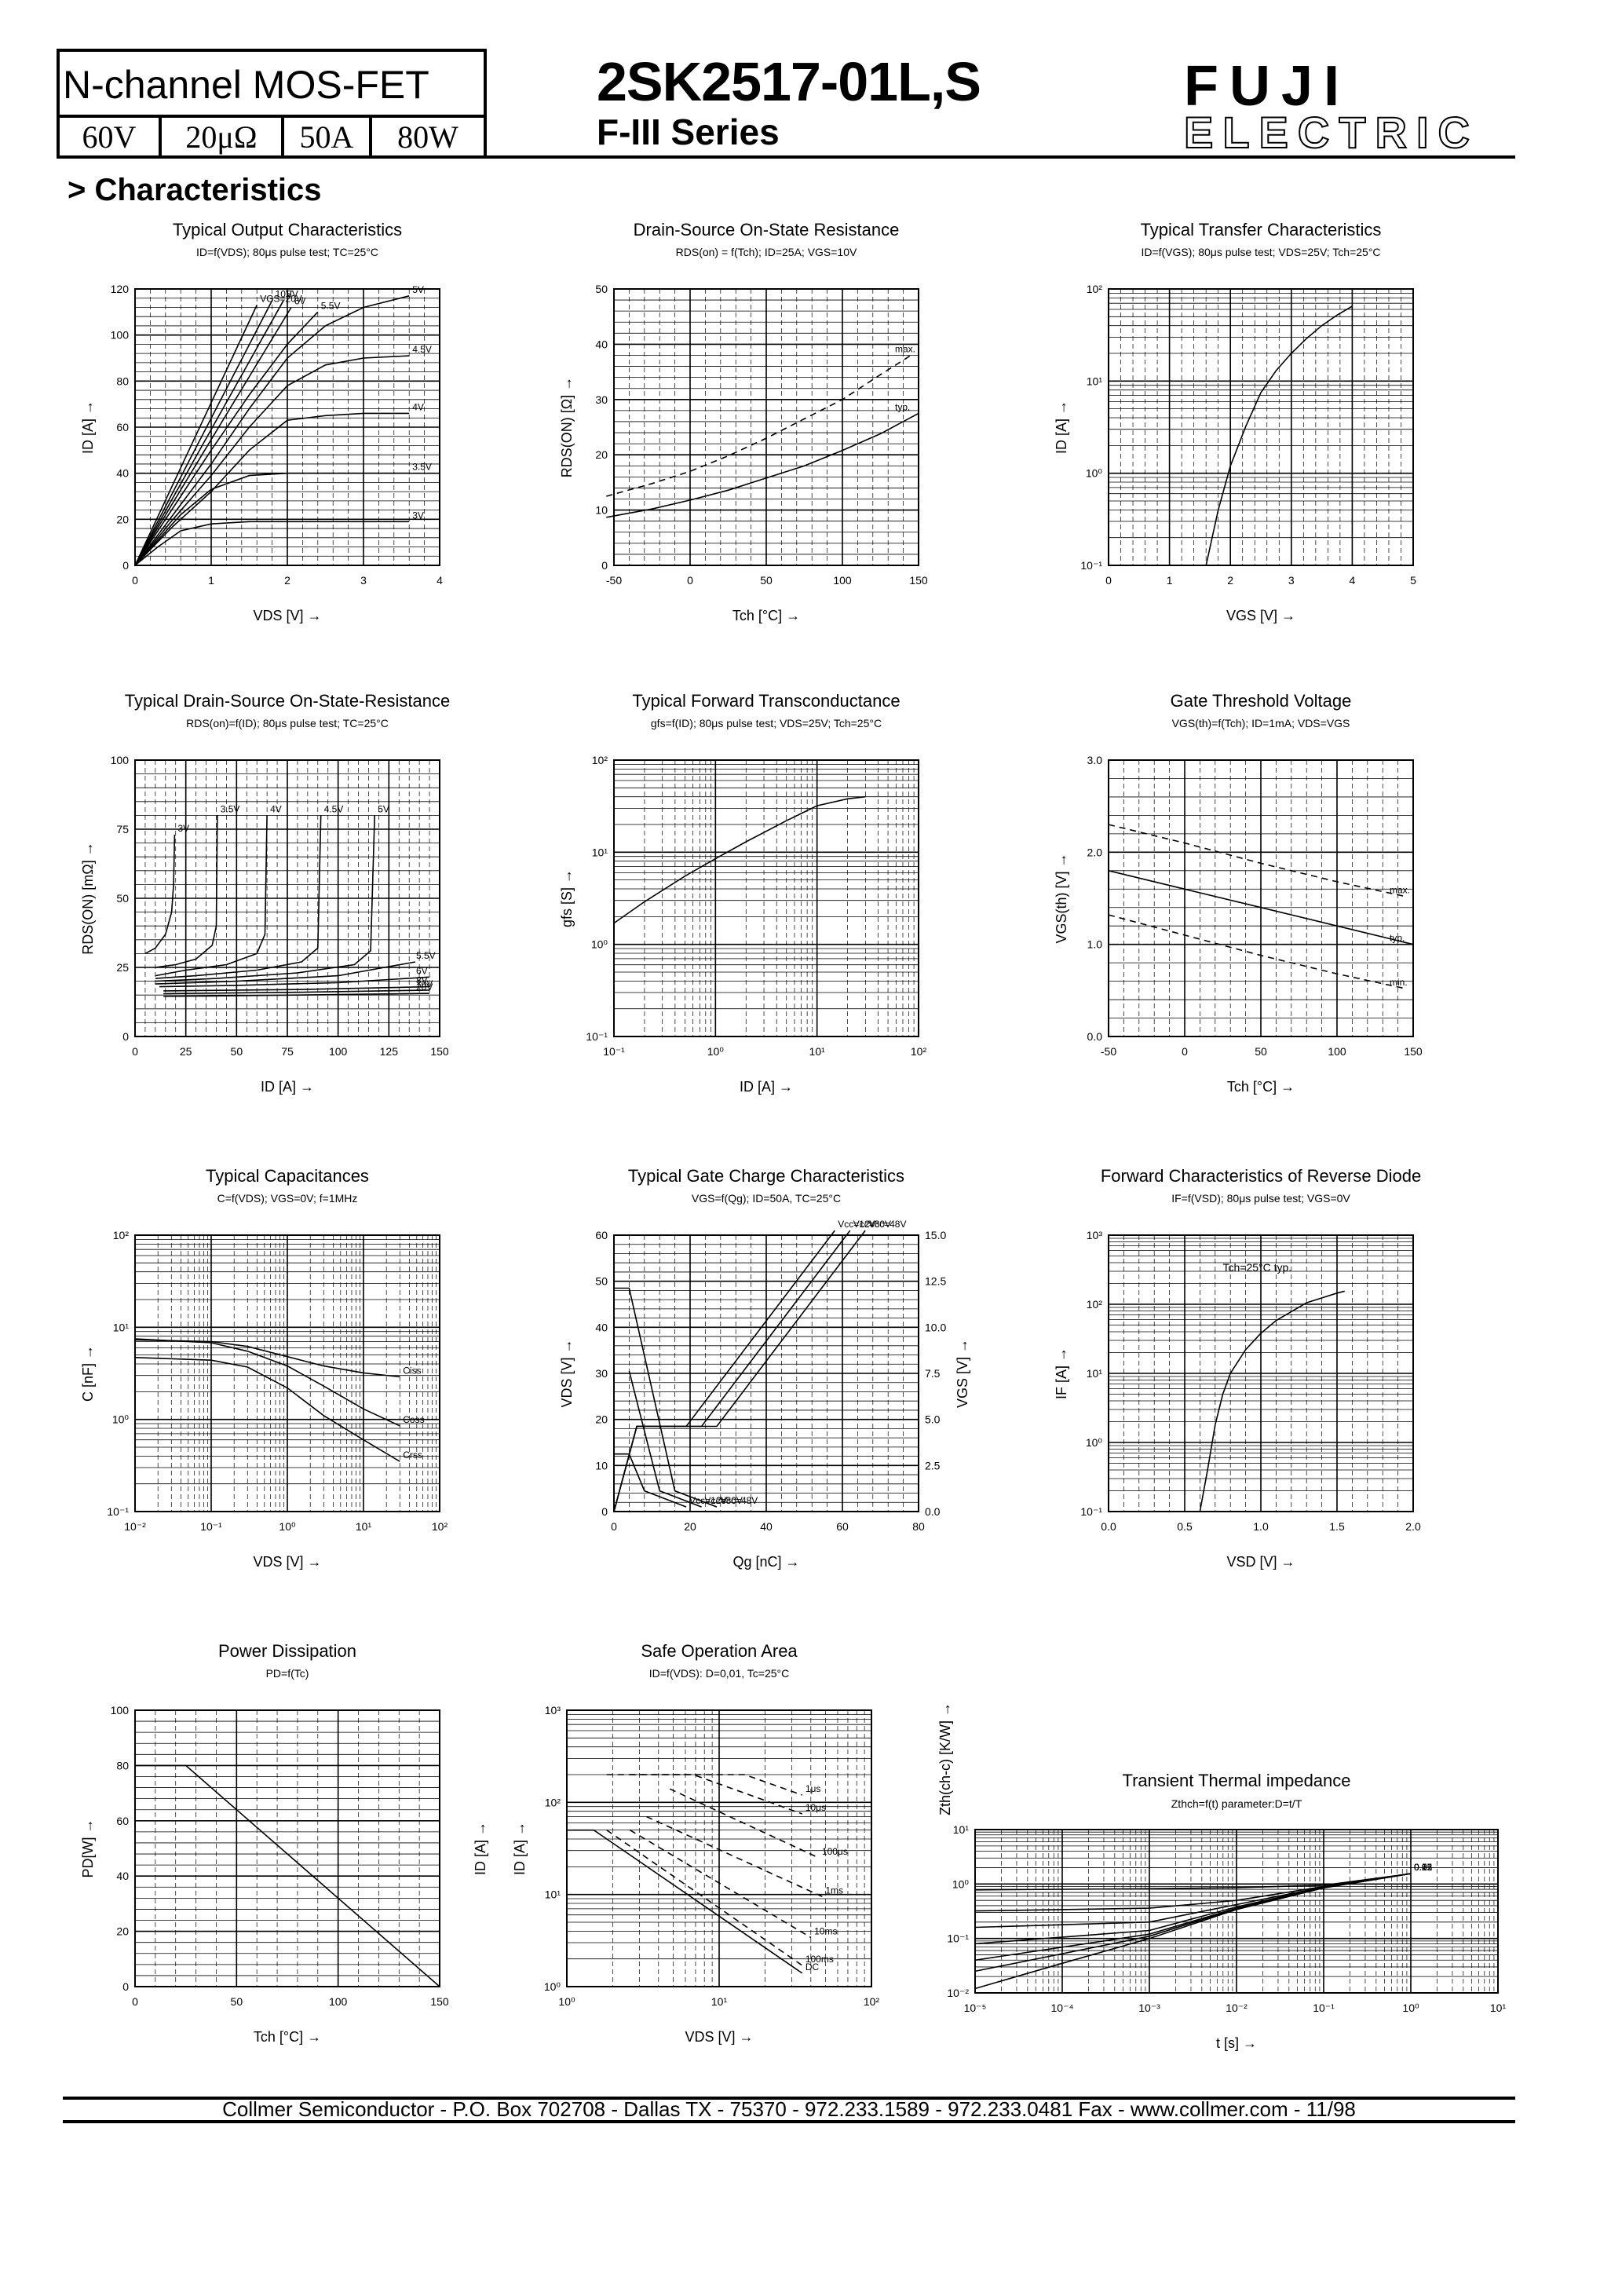 The image size is (1622, 2296). I want to click on series-label: 4V, so click(418, 407).